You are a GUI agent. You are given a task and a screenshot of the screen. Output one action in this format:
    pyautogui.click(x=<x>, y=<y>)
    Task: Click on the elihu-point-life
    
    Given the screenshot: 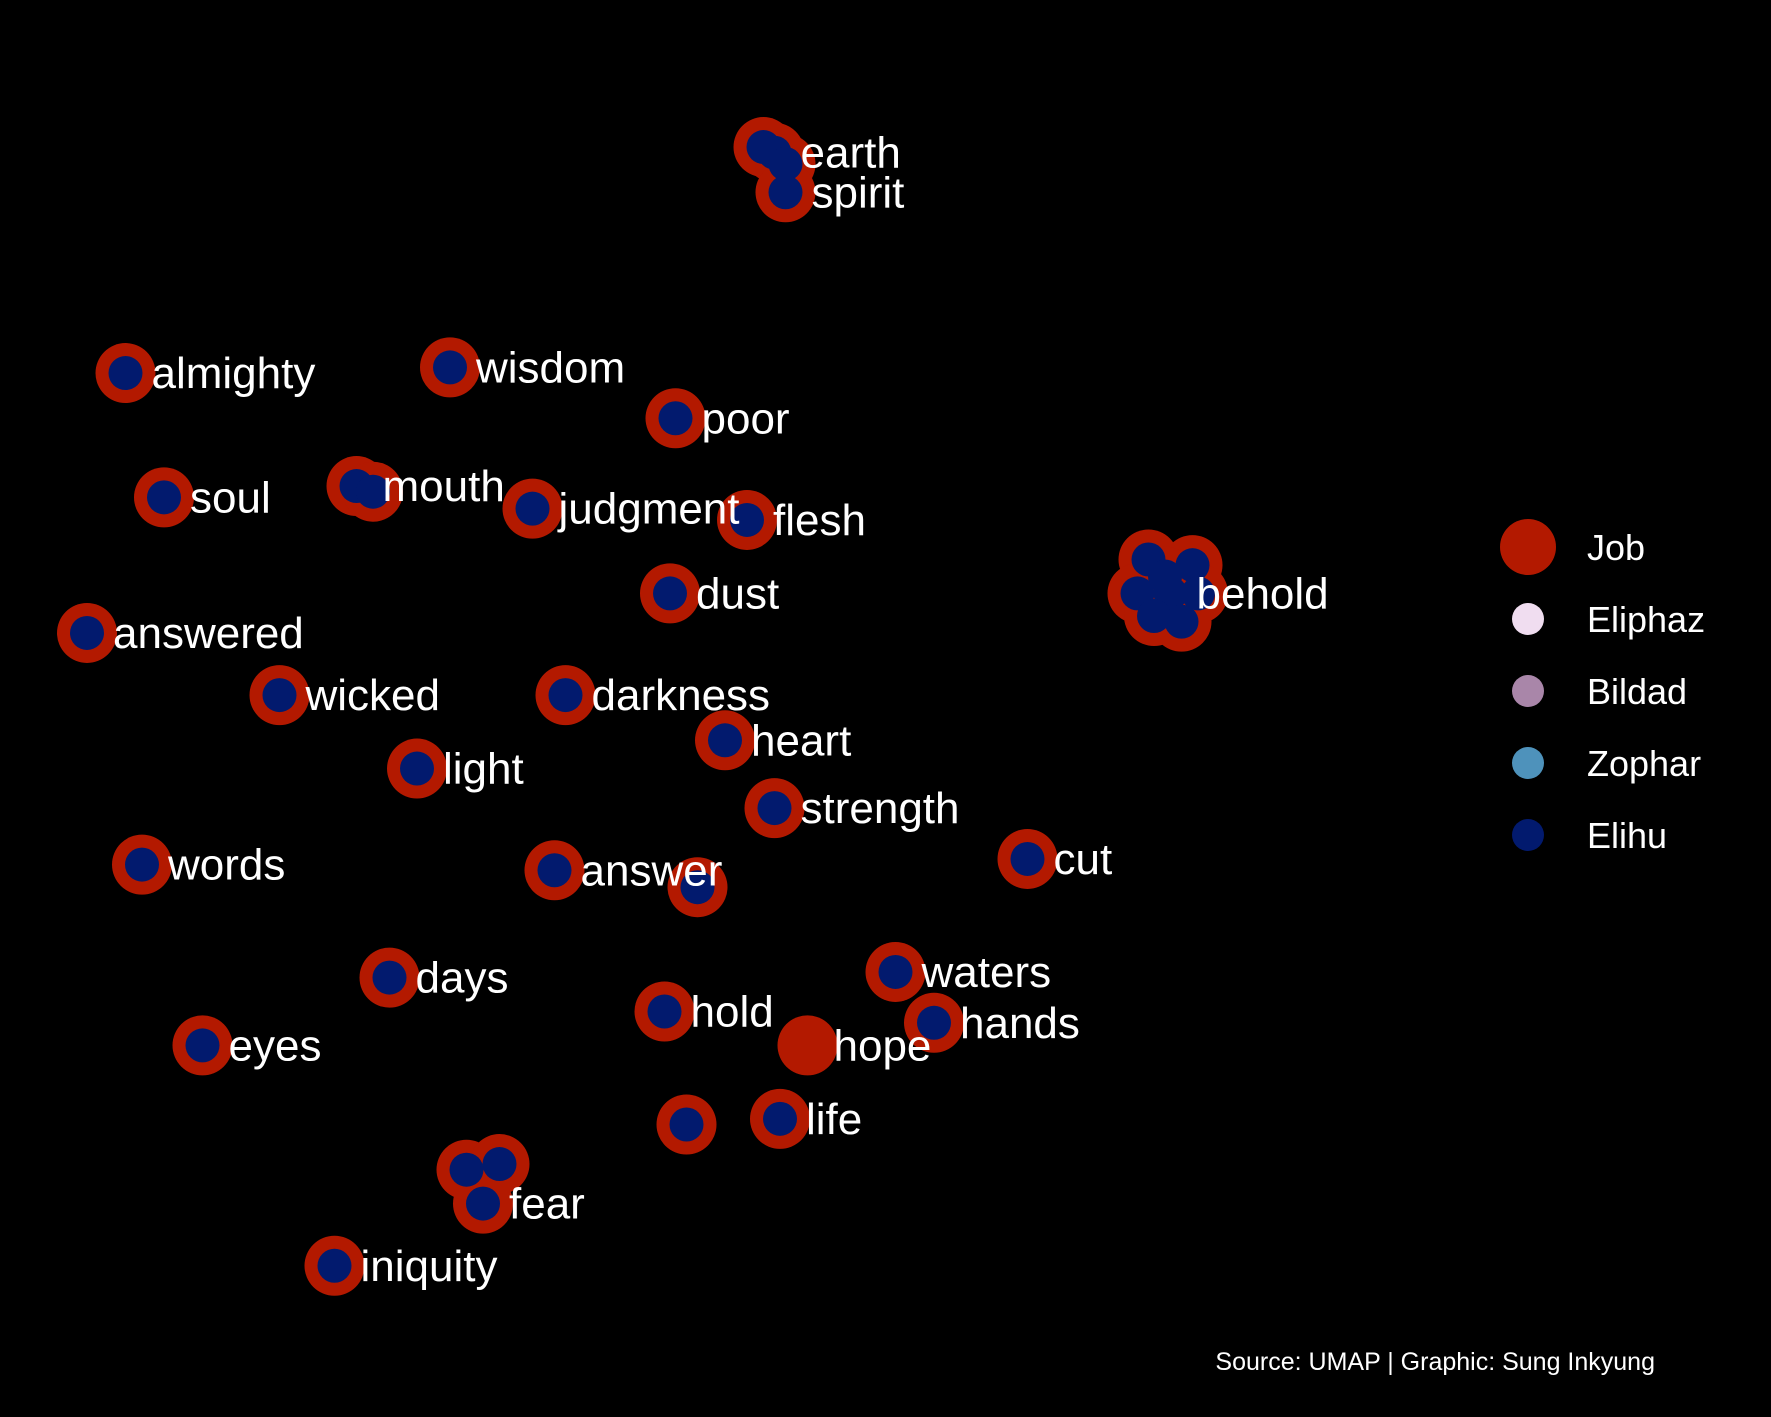 What is the action you would take?
    pyautogui.click(x=780, y=1118)
    